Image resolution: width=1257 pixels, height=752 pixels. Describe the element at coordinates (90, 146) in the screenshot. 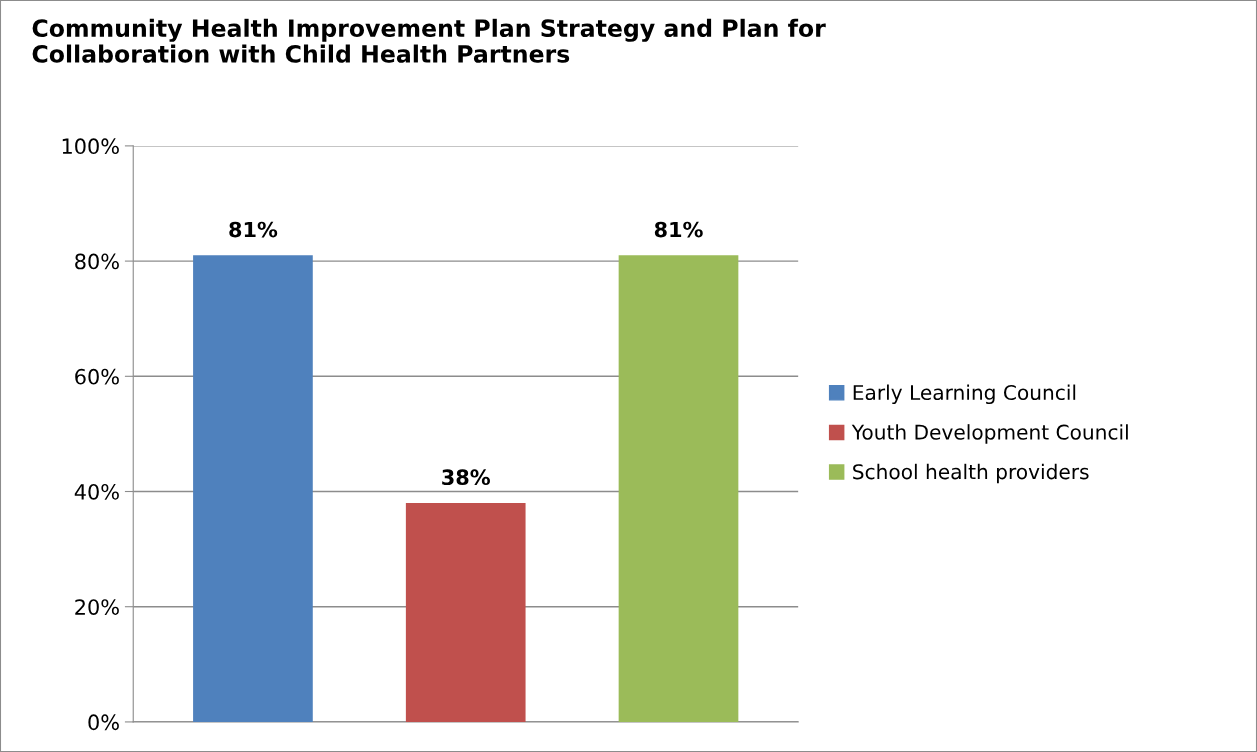

I see `y-tick-label: 100%` at that location.